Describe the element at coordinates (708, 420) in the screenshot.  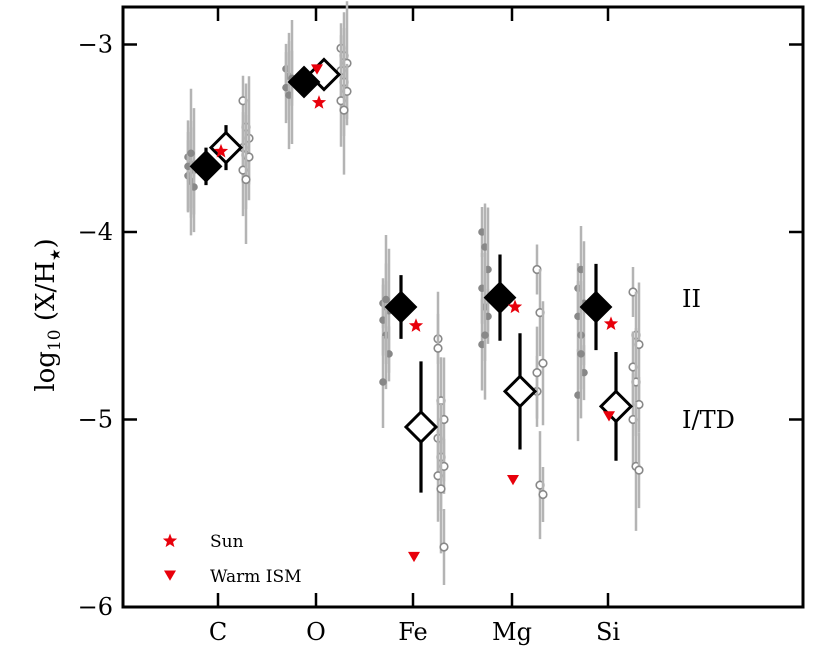
I see `group-label-i-td: I/TD` at that location.